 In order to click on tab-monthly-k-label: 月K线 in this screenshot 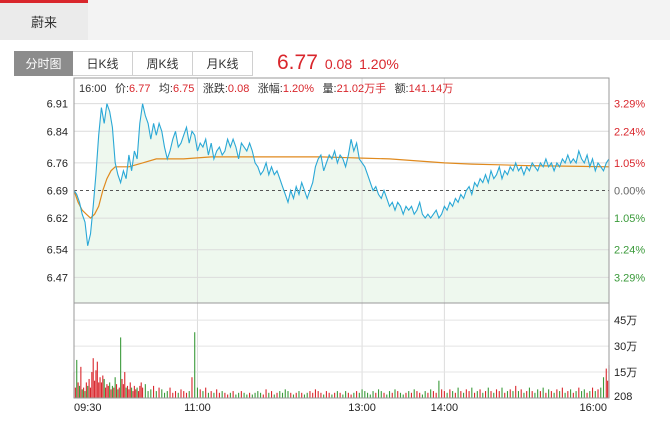, I will do `click(222, 64)`.